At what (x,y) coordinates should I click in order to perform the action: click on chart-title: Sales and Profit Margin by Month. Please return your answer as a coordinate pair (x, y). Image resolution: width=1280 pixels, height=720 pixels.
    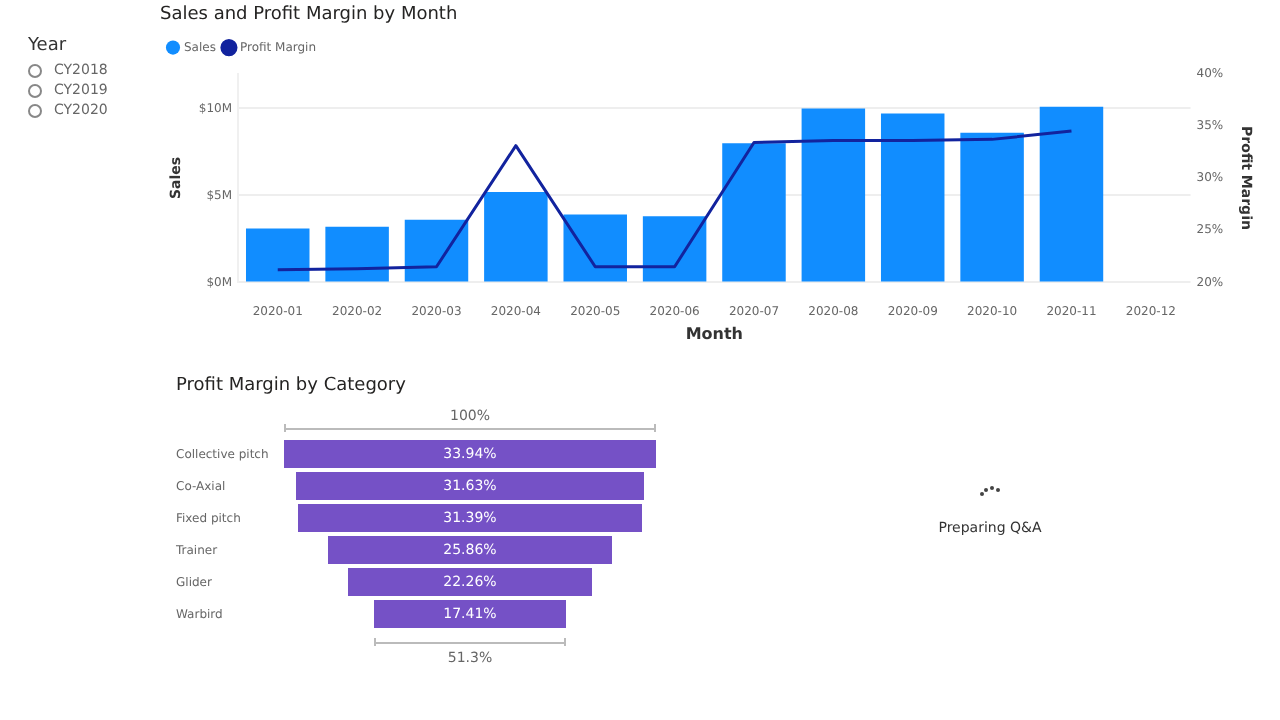
    Looking at the image, I should click on (309, 15).